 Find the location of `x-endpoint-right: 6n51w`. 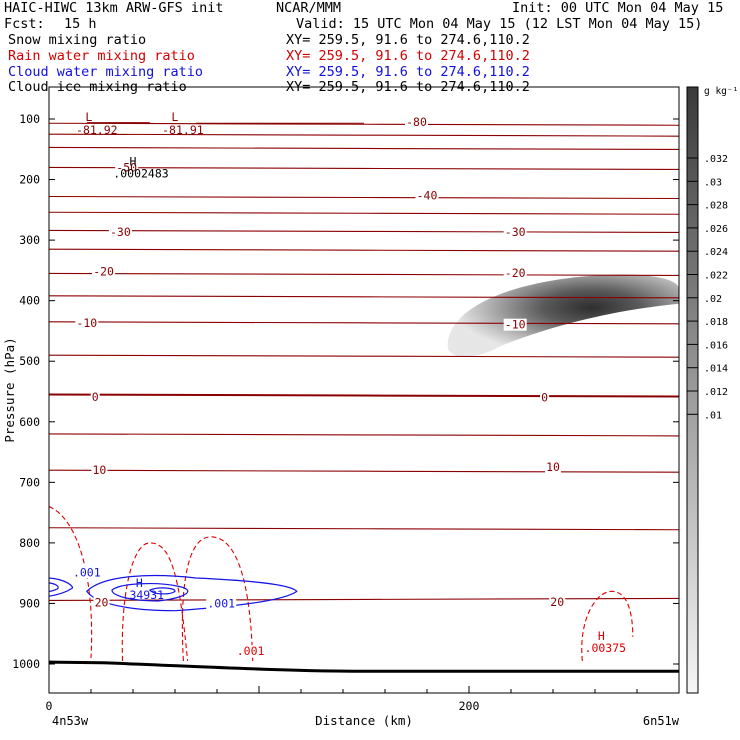

x-endpoint-right: 6n51w is located at coordinates (661, 721).